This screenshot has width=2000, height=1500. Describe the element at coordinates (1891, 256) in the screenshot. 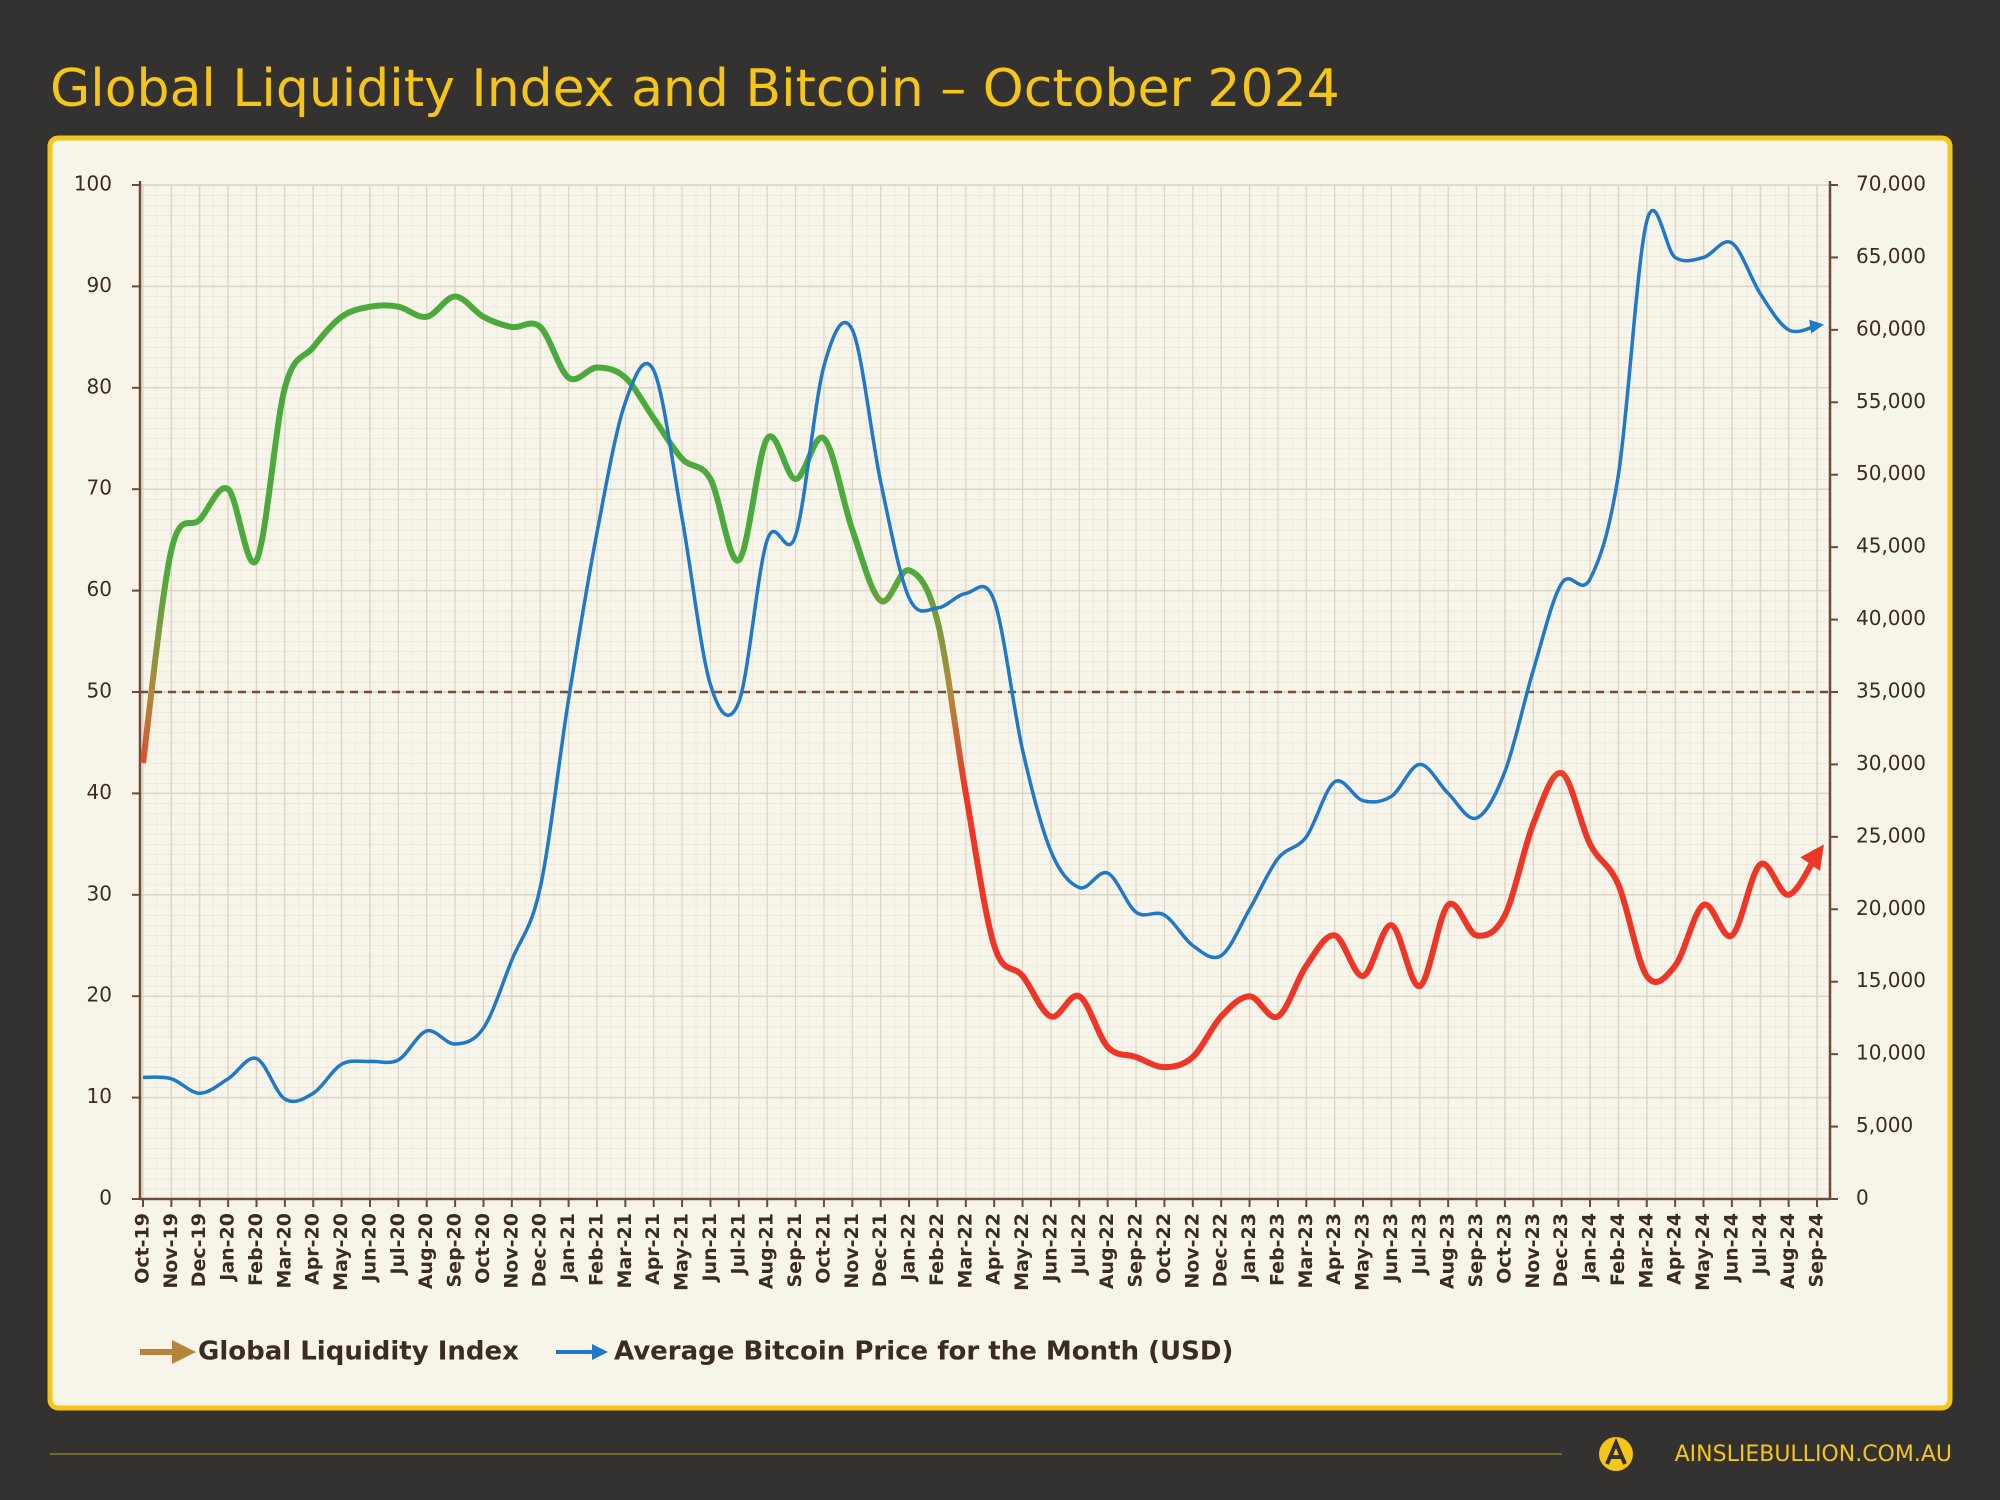

I see `y2-tick-label: 65,000` at that location.